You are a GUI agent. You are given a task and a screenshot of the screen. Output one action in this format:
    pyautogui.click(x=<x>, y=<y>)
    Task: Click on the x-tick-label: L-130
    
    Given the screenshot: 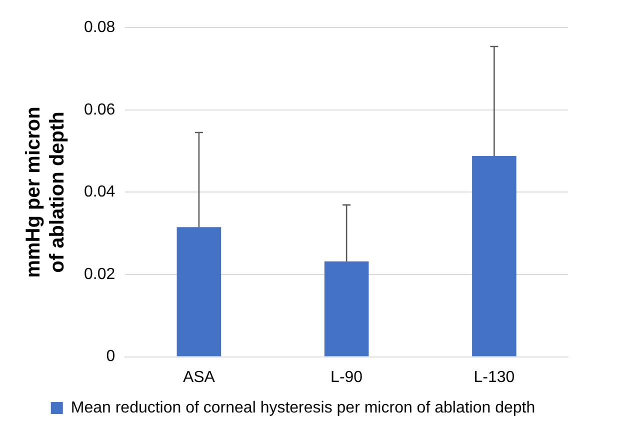 What is the action you would take?
    pyautogui.click(x=494, y=377)
    